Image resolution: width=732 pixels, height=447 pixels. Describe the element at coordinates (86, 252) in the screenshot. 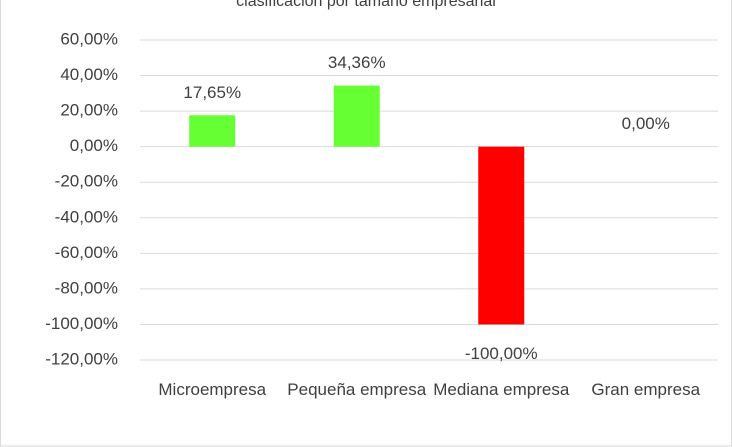

I see `y-tick-label: -60,00%` at that location.